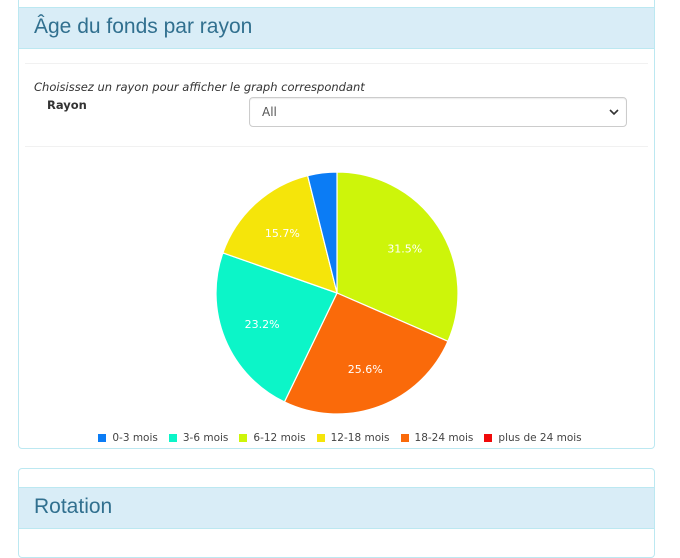 The width and height of the screenshot is (680, 558). I want to click on legend-label: plus de 24 mois, so click(540, 438).